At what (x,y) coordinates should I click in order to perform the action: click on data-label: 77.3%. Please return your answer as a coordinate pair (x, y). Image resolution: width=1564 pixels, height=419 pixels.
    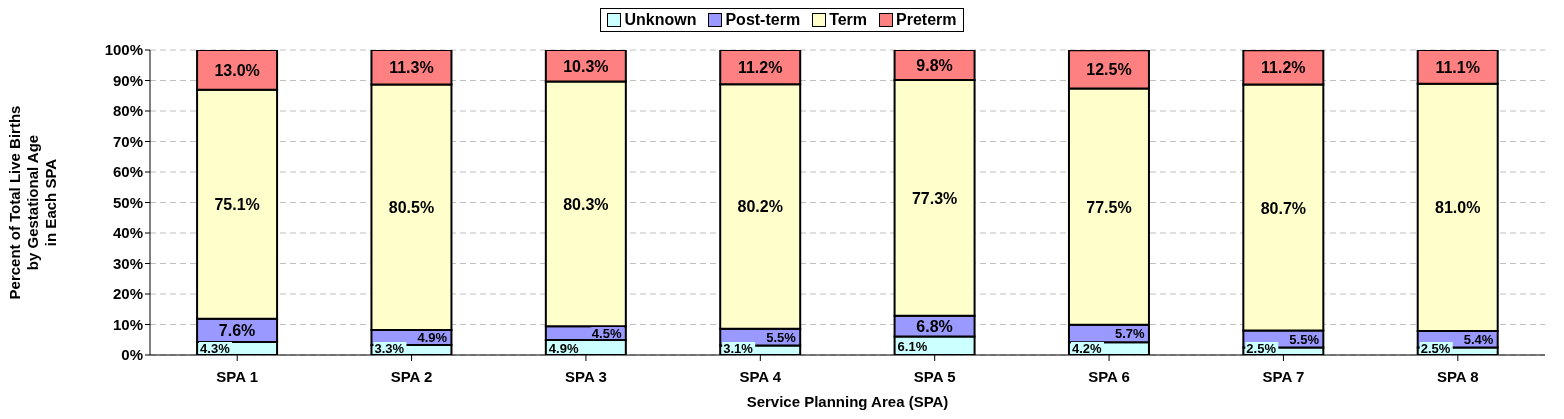
    Looking at the image, I should click on (934, 198).